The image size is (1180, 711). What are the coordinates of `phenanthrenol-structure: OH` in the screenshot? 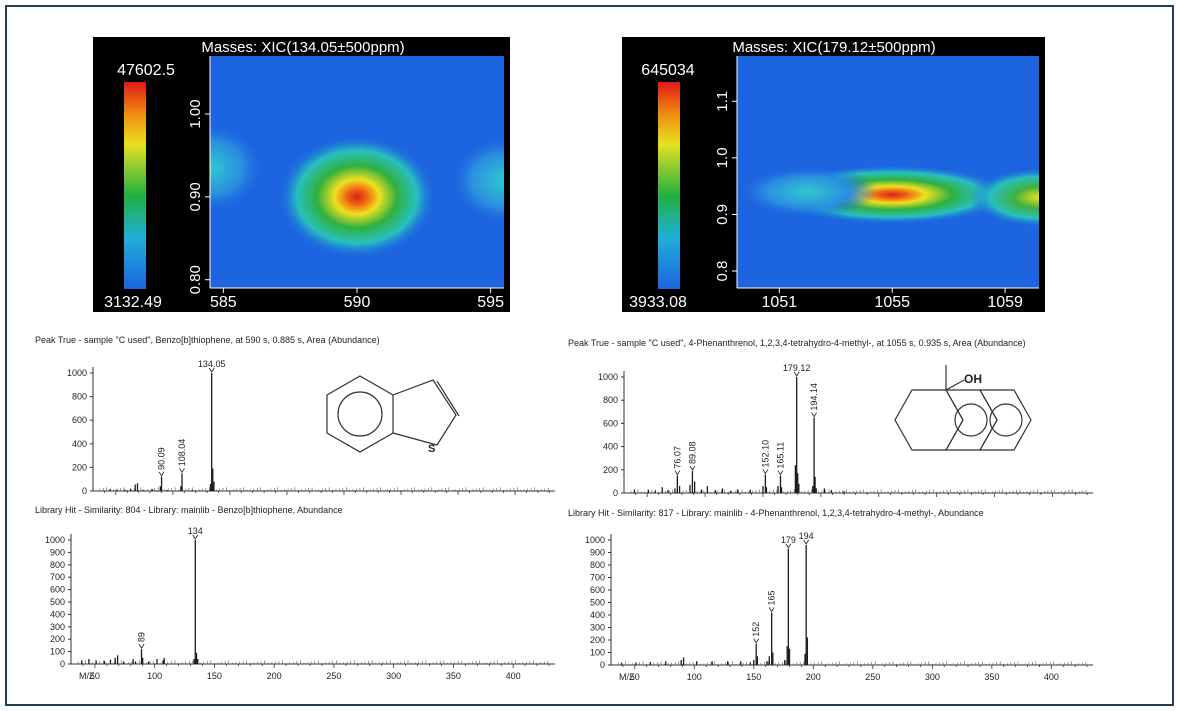 It's located at (963, 408).